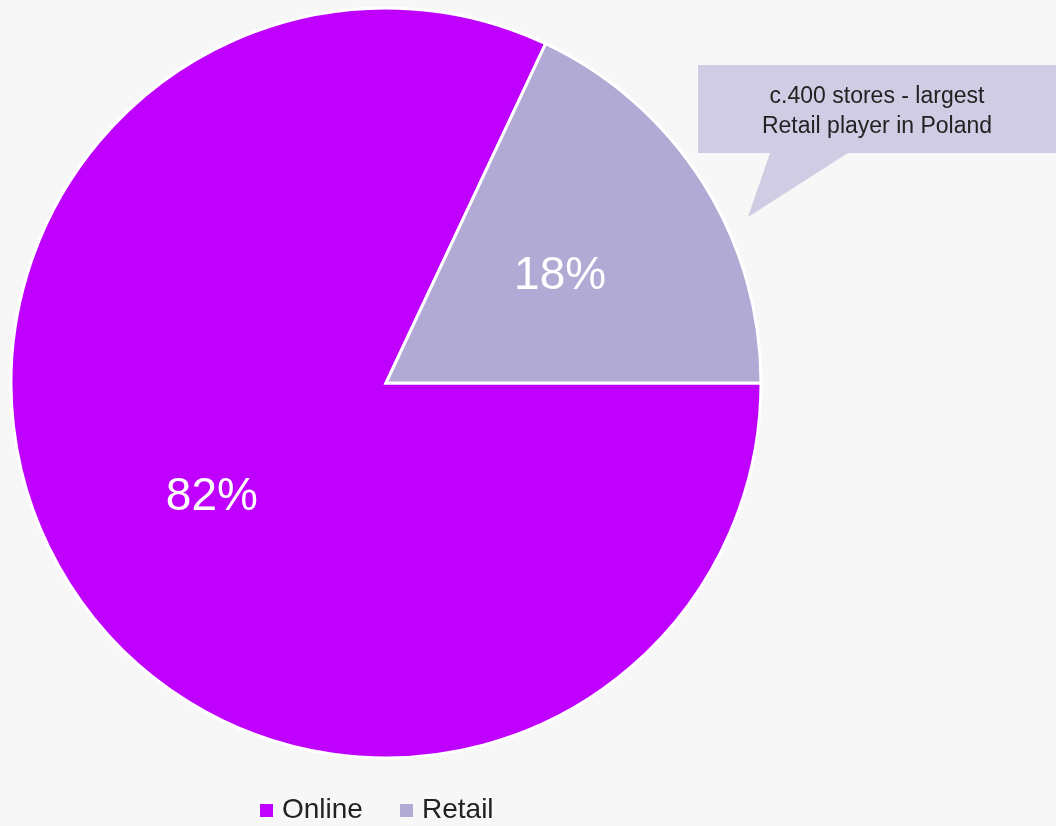 This screenshot has height=826, width=1056. What do you see at coordinates (877, 110) in the screenshot?
I see `text: c.400 stores - largest Retail player in Poland` at bounding box center [877, 110].